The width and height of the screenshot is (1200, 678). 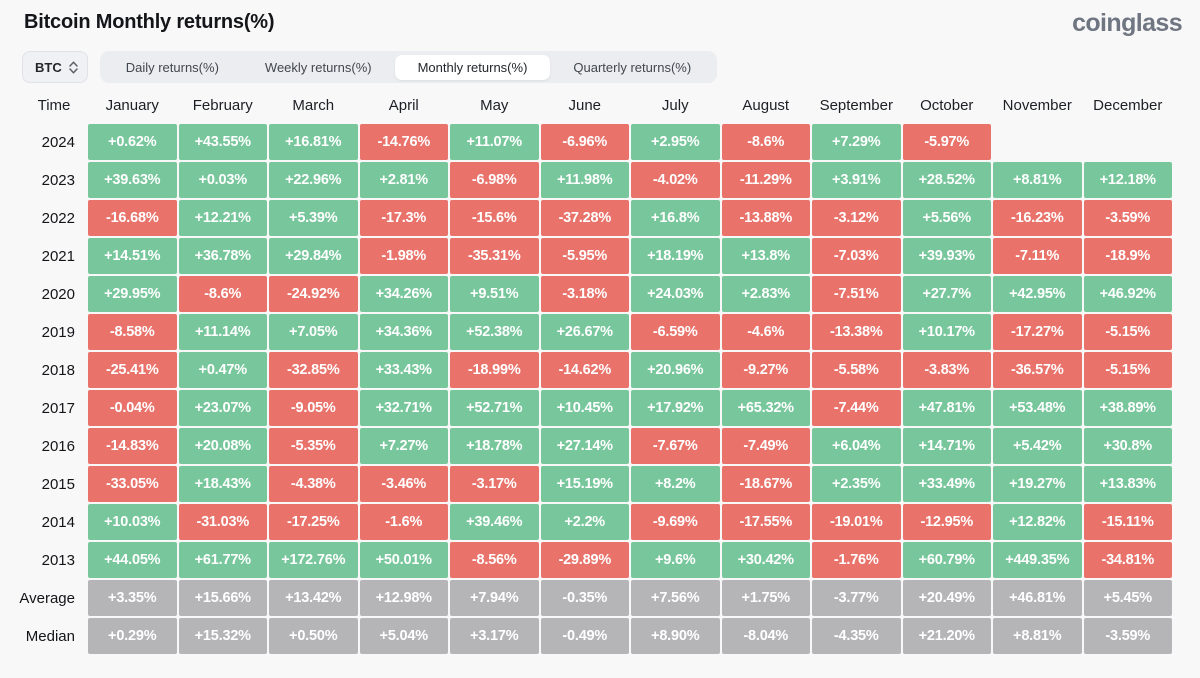 What do you see at coordinates (1037, 105) in the screenshot?
I see `column-header-november: November` at bounding box center [1037, 105].